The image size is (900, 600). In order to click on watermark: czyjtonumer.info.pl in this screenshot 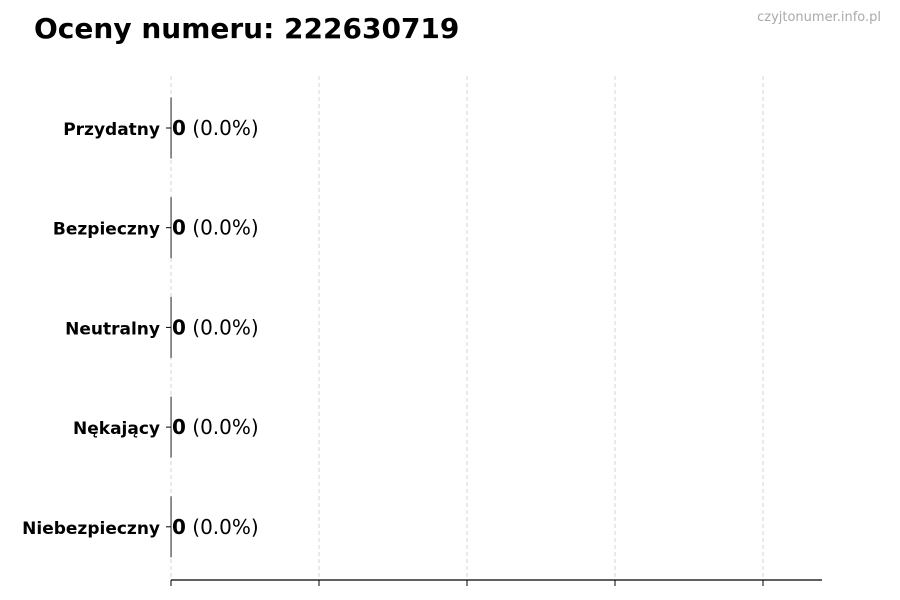, I will do `click(819, 17)`.